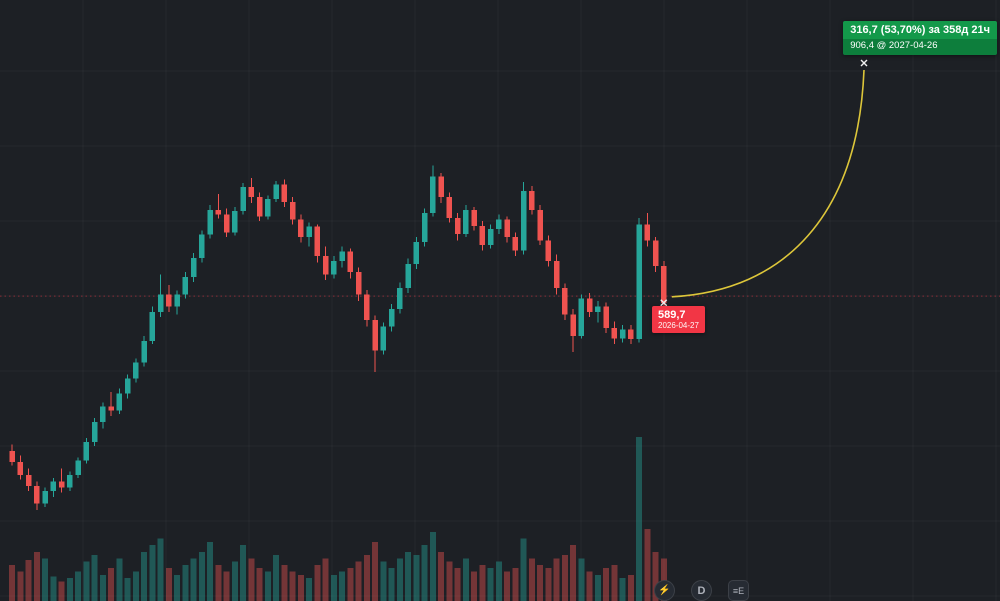  What do you see at coordinates (864, 63) in the screenshot?
I see `prediction-target-marker` at bounding box center [864, 63].